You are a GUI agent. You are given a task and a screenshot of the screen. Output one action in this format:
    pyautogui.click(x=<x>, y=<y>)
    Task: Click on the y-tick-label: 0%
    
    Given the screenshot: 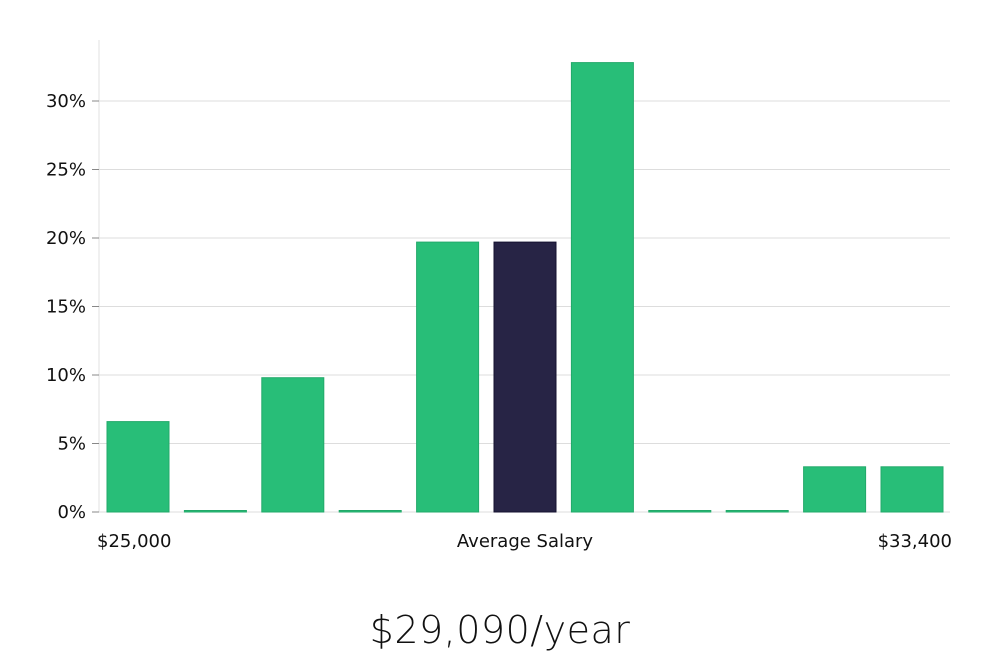 What is the action you would take?
    pyautogui.click(x=71, y=512)
    